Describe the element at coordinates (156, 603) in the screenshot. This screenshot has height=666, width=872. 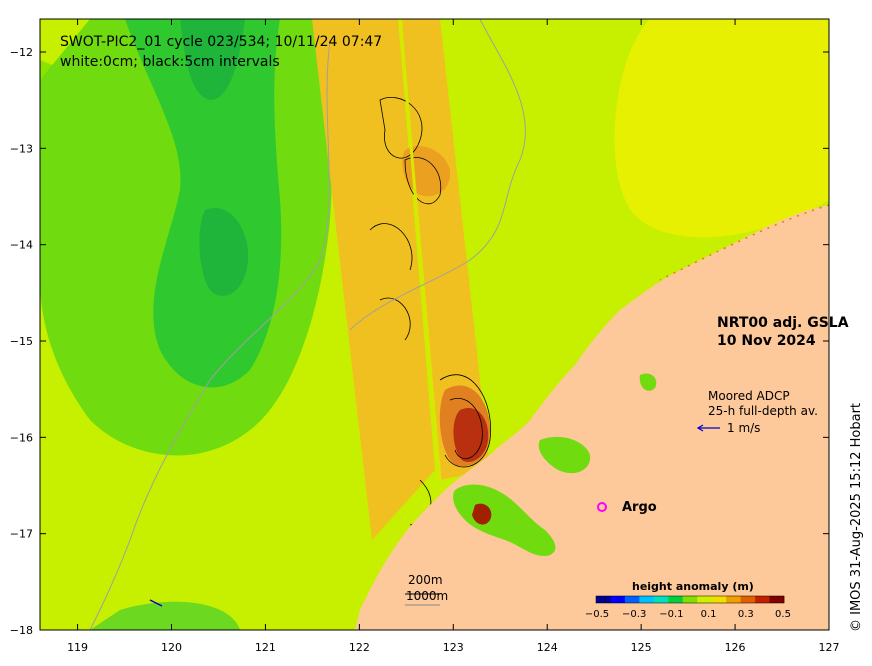
I see `adcp-site-arrow` at that location.